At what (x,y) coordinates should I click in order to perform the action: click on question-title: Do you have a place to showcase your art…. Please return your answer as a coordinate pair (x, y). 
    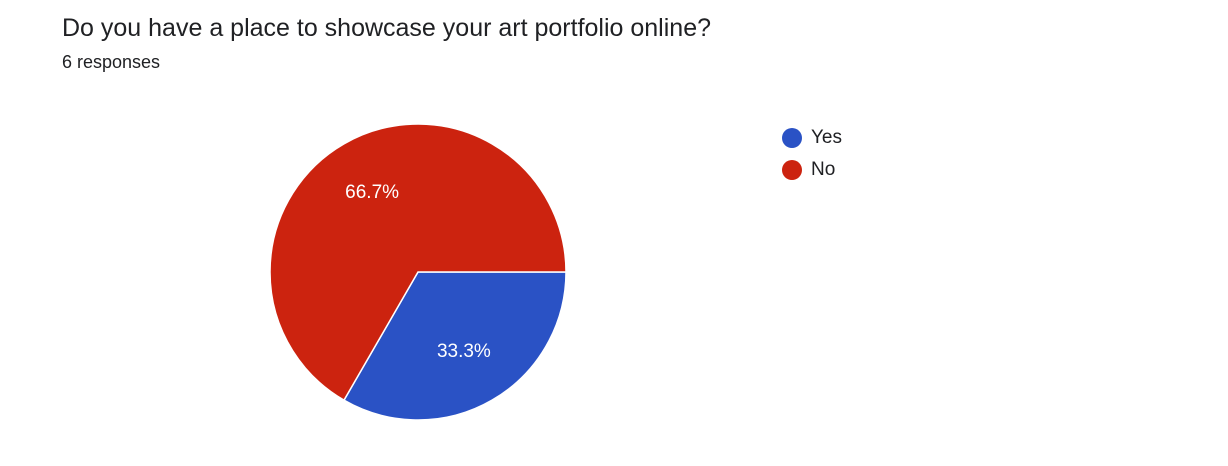
    Looking at the image, I should click on (386, 28).